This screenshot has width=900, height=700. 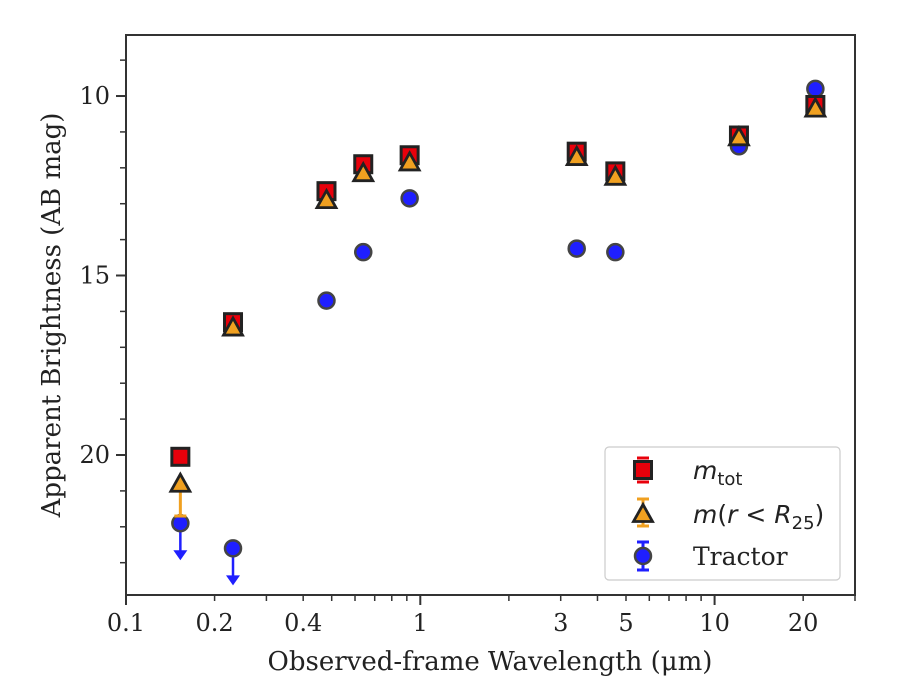 What do you see at coordinates (643, 556) in the screenshot?
I see `legend-circle-marker` at bounding box center [643, 556].